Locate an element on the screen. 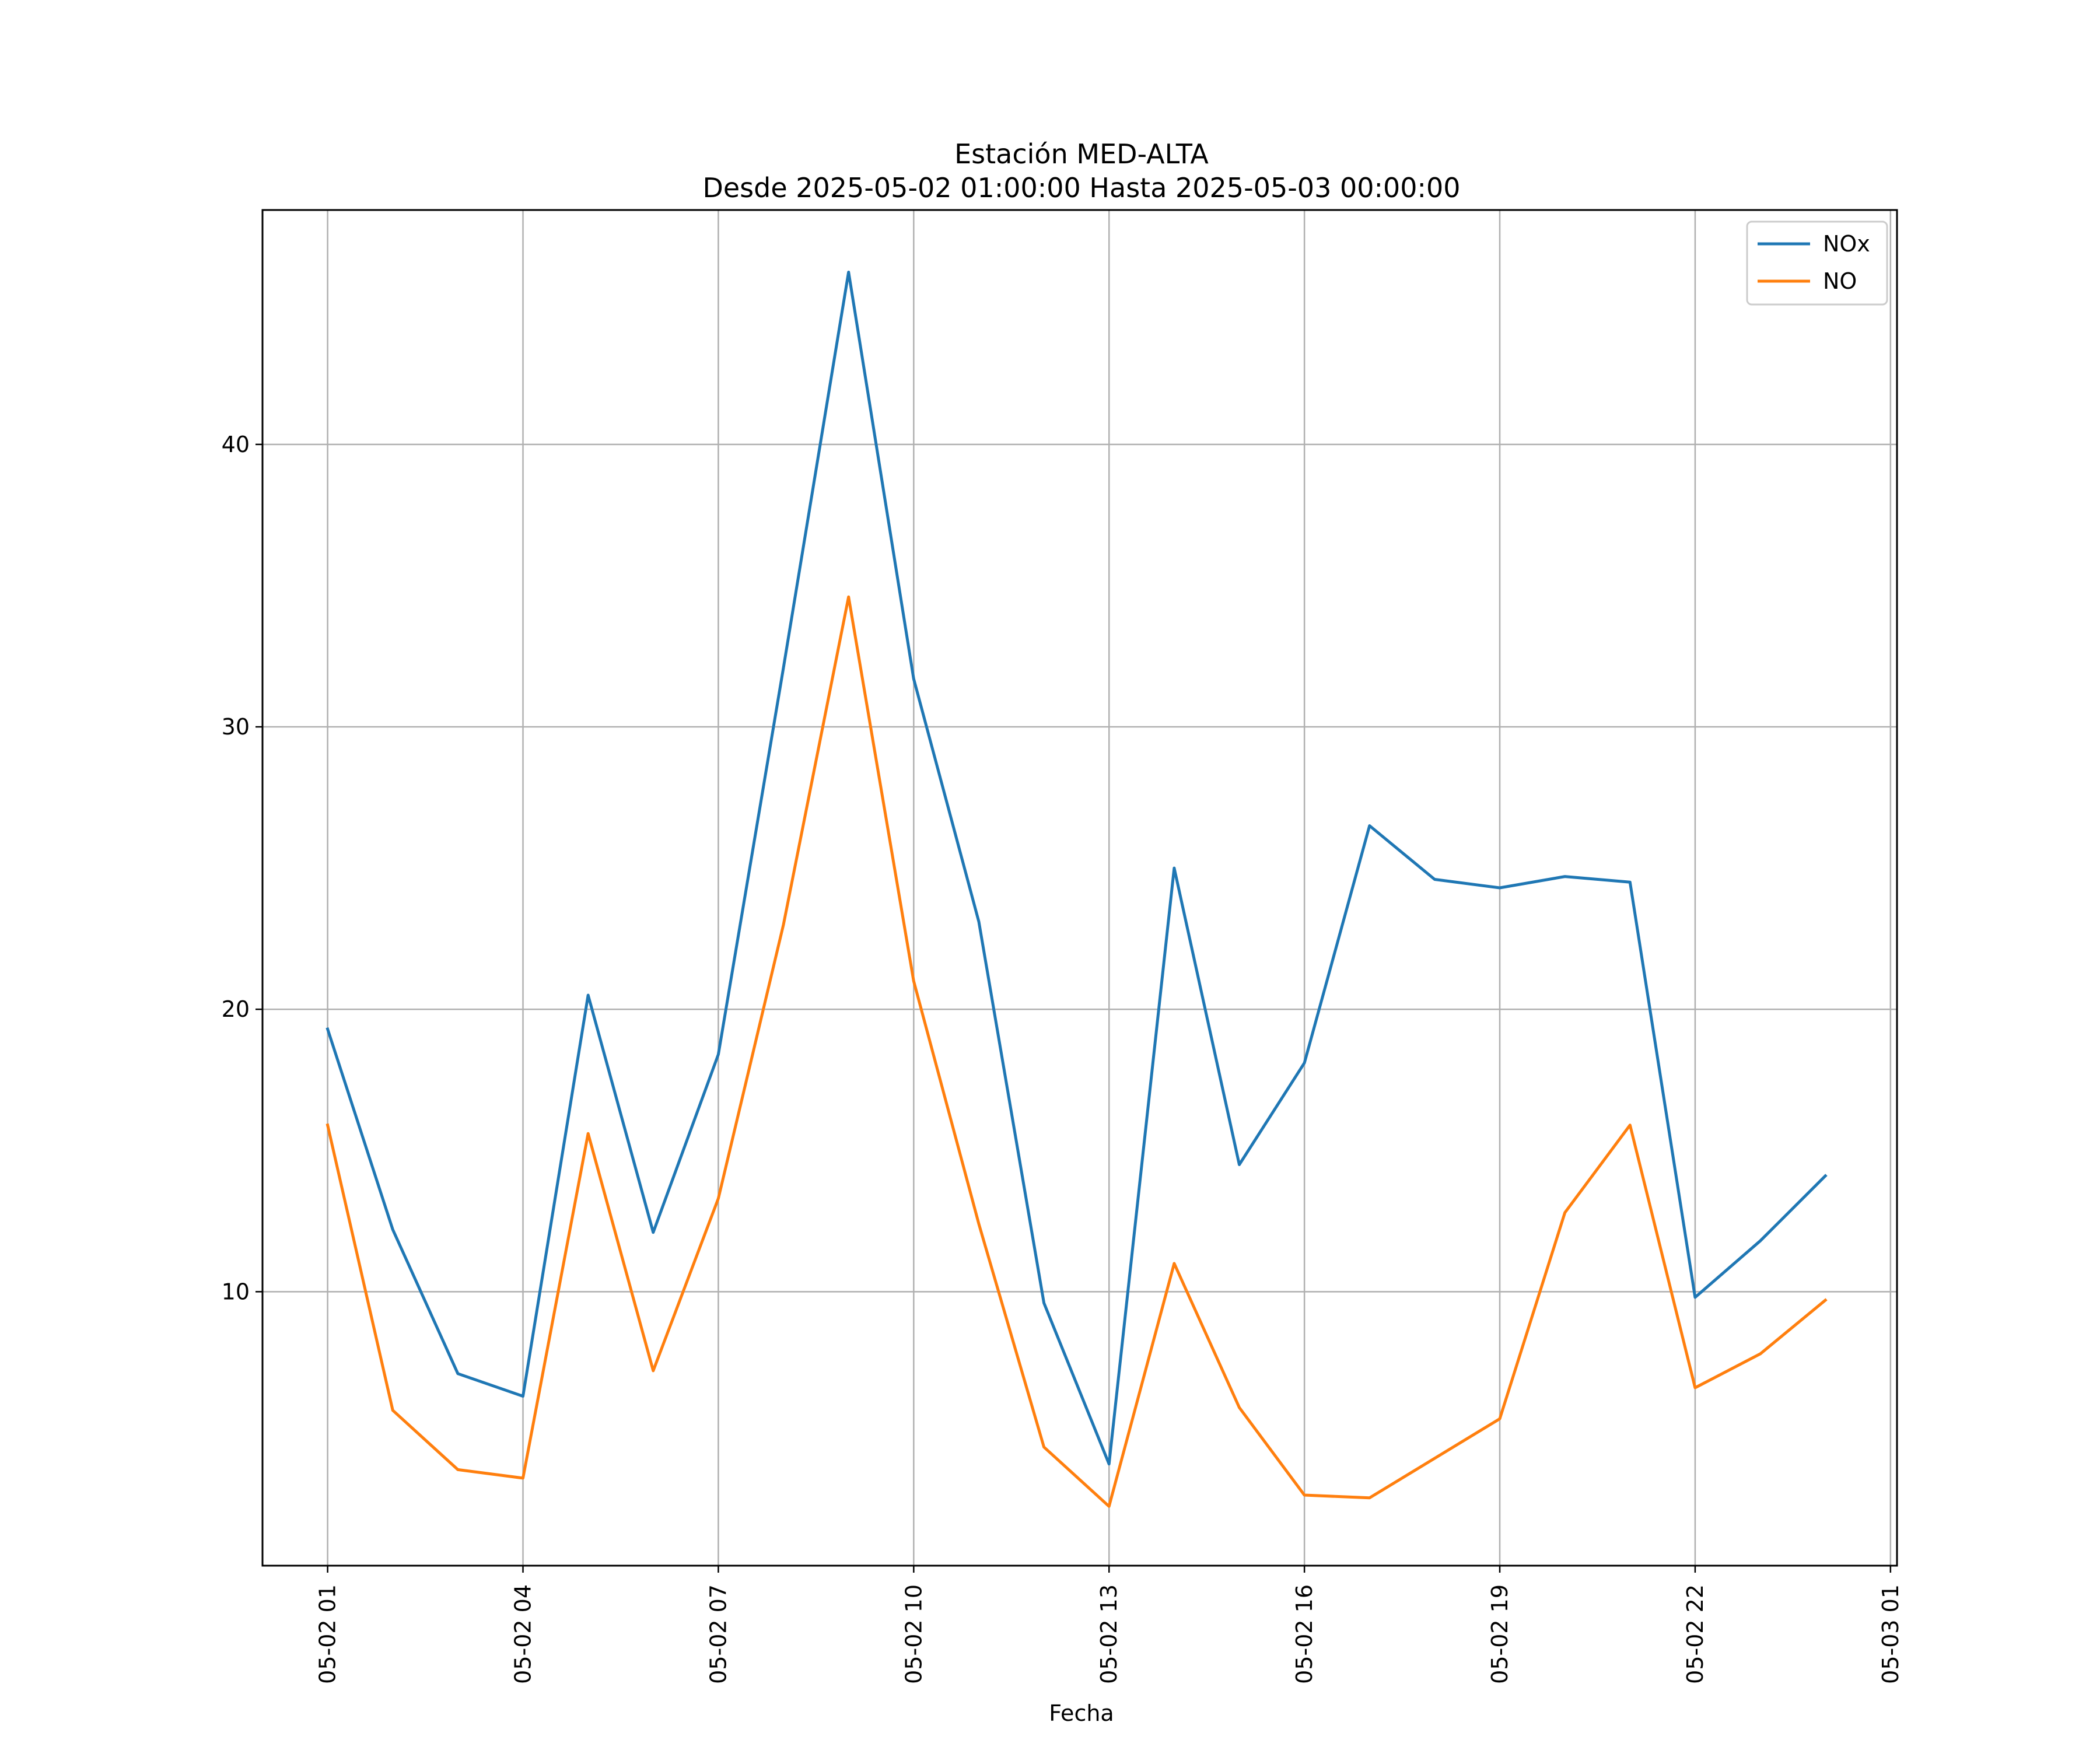 This screenshot has width=2100, height=1750. x-tick-label: 05-02 19 is located at coordinates (1500, 1634).